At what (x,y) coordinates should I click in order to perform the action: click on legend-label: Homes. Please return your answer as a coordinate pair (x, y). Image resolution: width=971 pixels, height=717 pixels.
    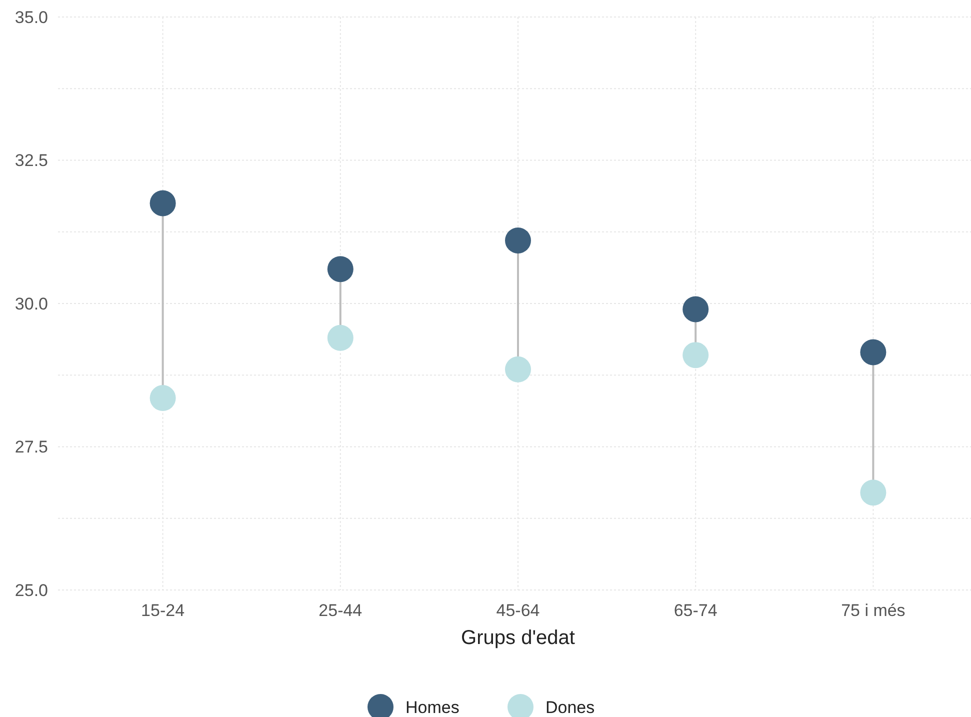
    Looking at the image, I should click on (433, 707).